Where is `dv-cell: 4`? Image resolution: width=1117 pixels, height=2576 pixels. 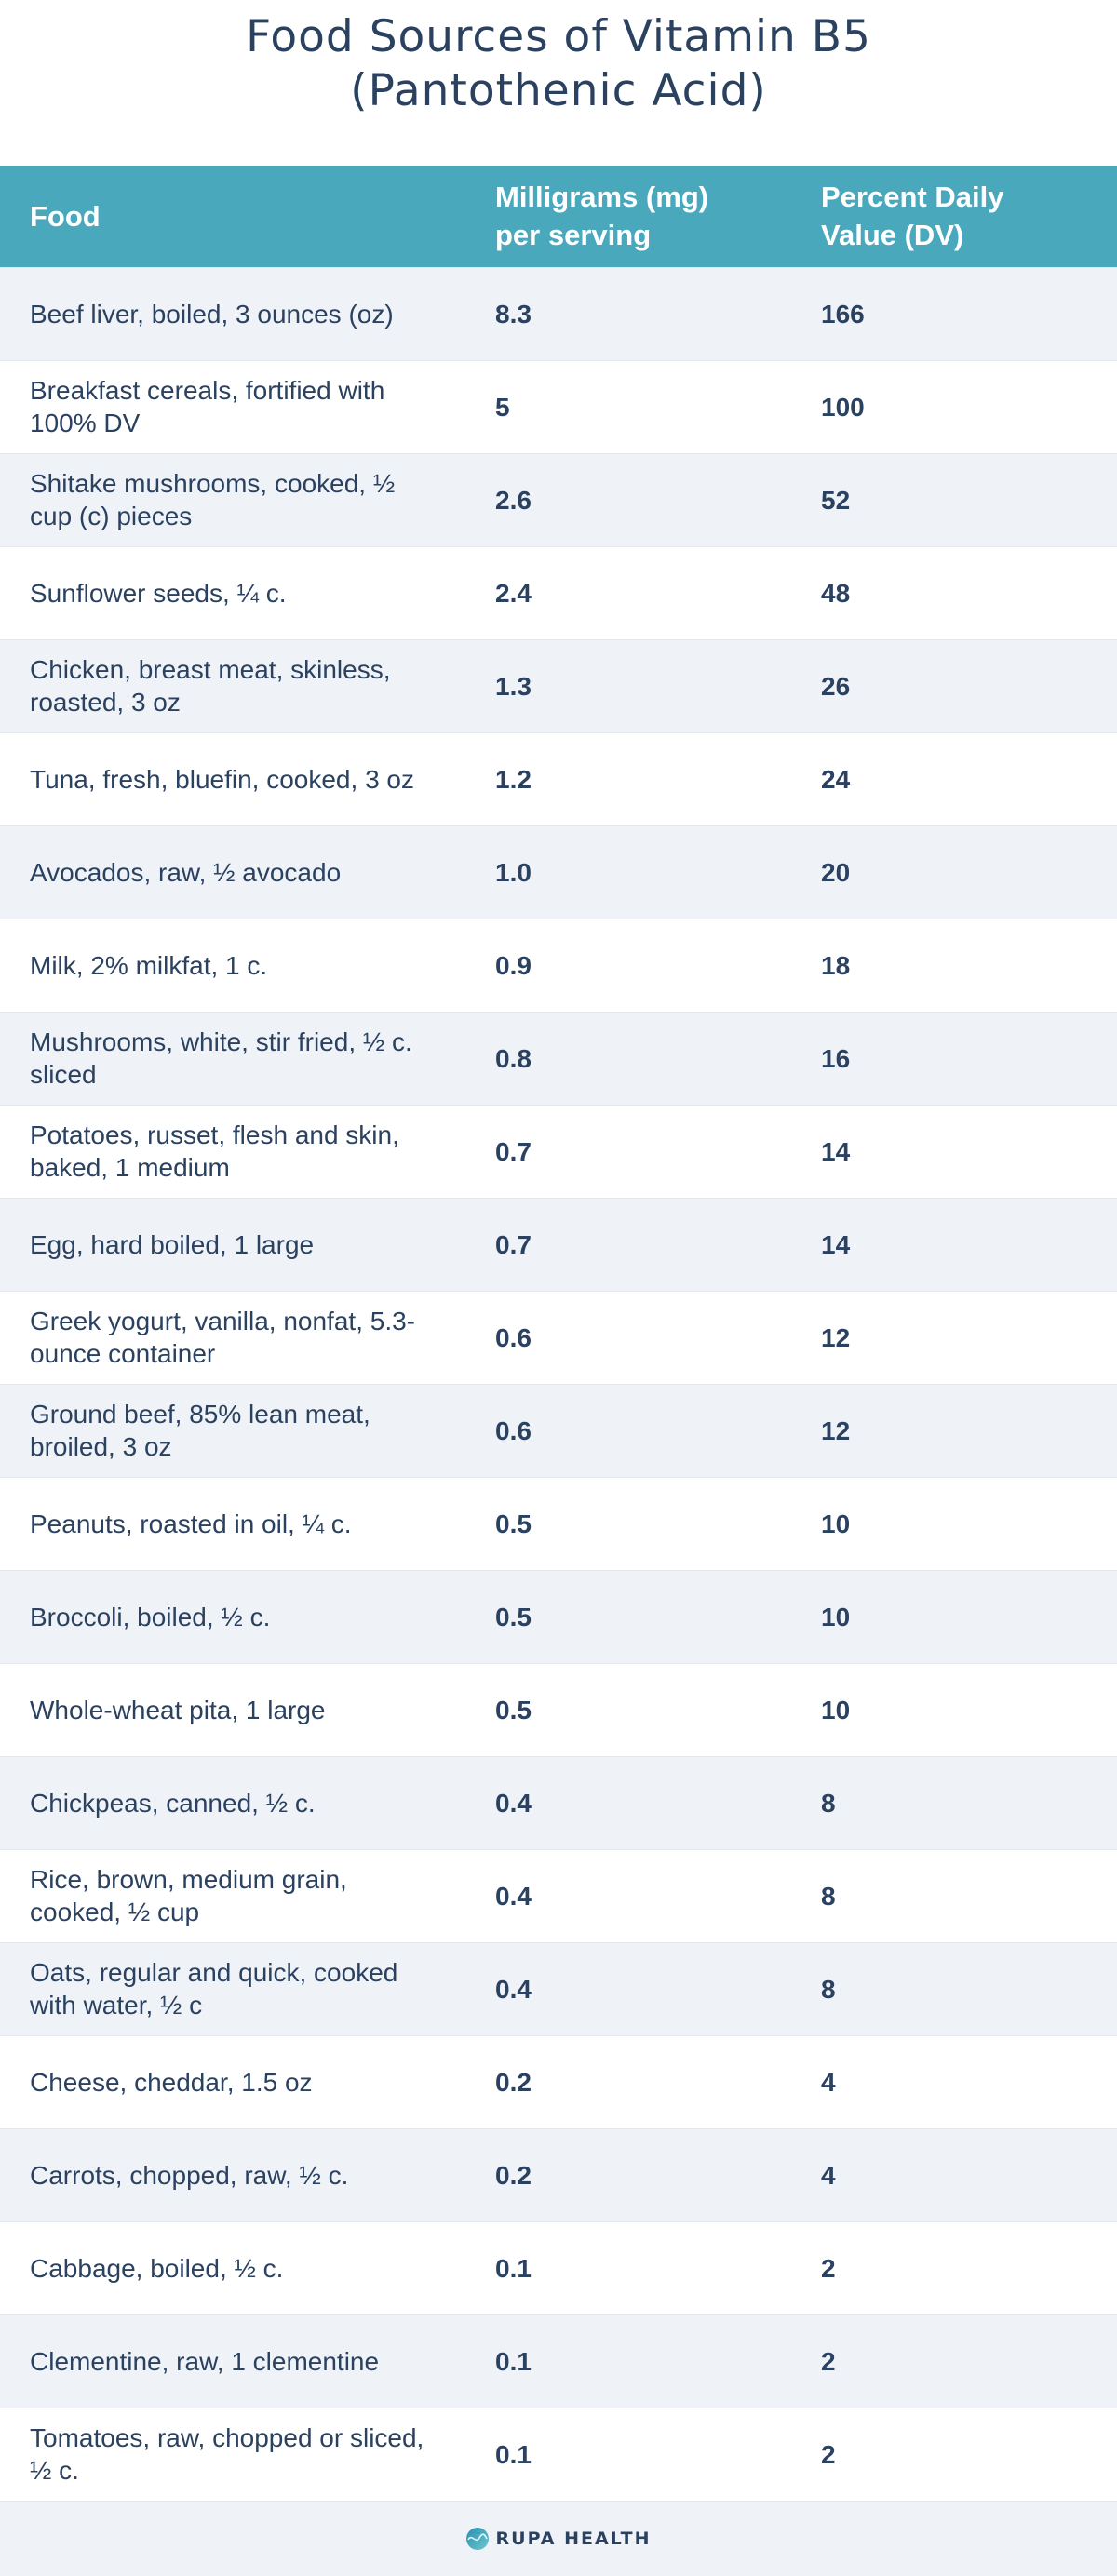 dv-cell: 4 is located at coordinates (828, 2175).